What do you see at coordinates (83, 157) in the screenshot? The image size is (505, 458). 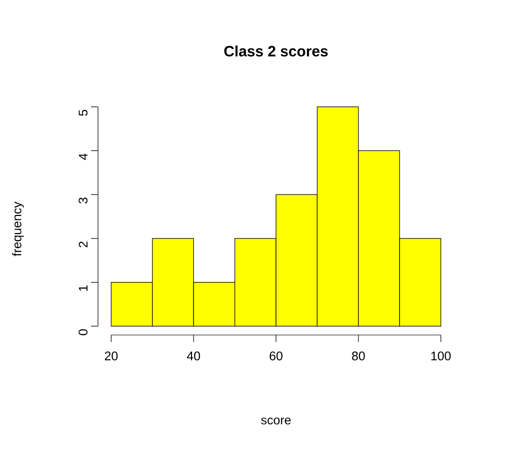 I see `y-tick-label: 4` at bounding box center [83, 157].